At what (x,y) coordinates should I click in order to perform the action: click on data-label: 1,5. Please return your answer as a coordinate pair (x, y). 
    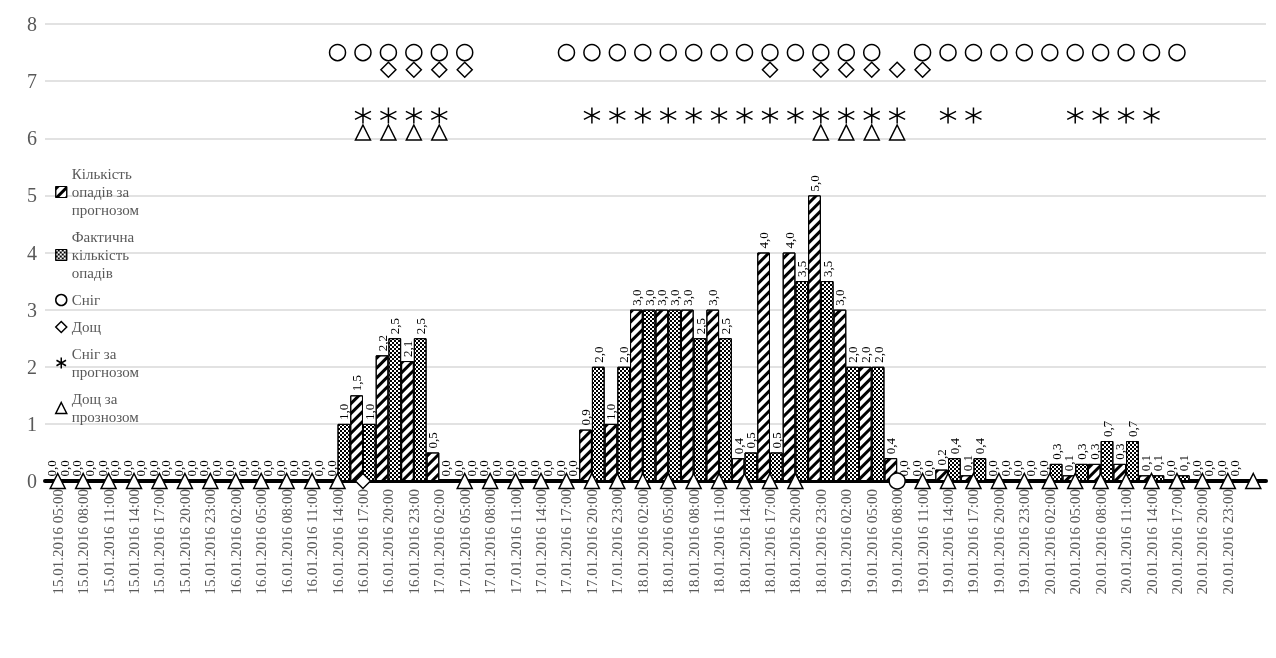
    Looking at the image, I should click on (357, 383).